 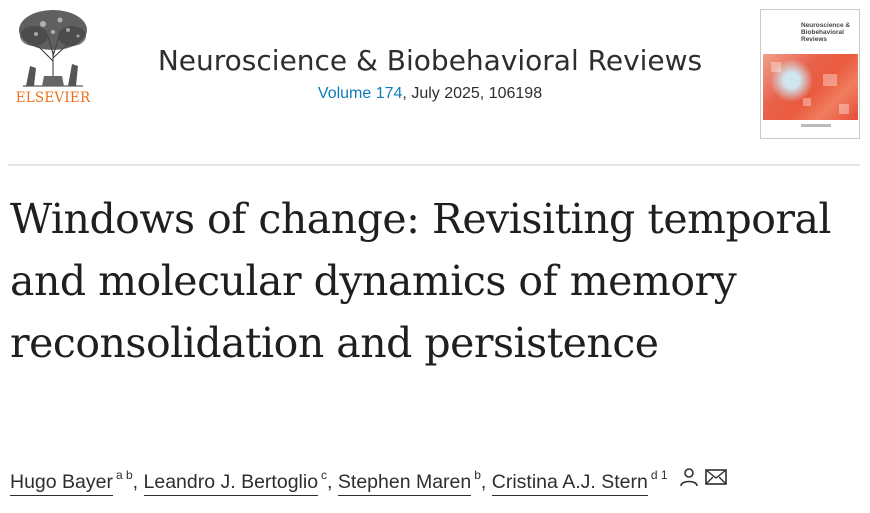 What do you see at coordinates (659, 475) in the screenshot?
I see `author-affiliations: d 1` at bounding box center [659, 475].